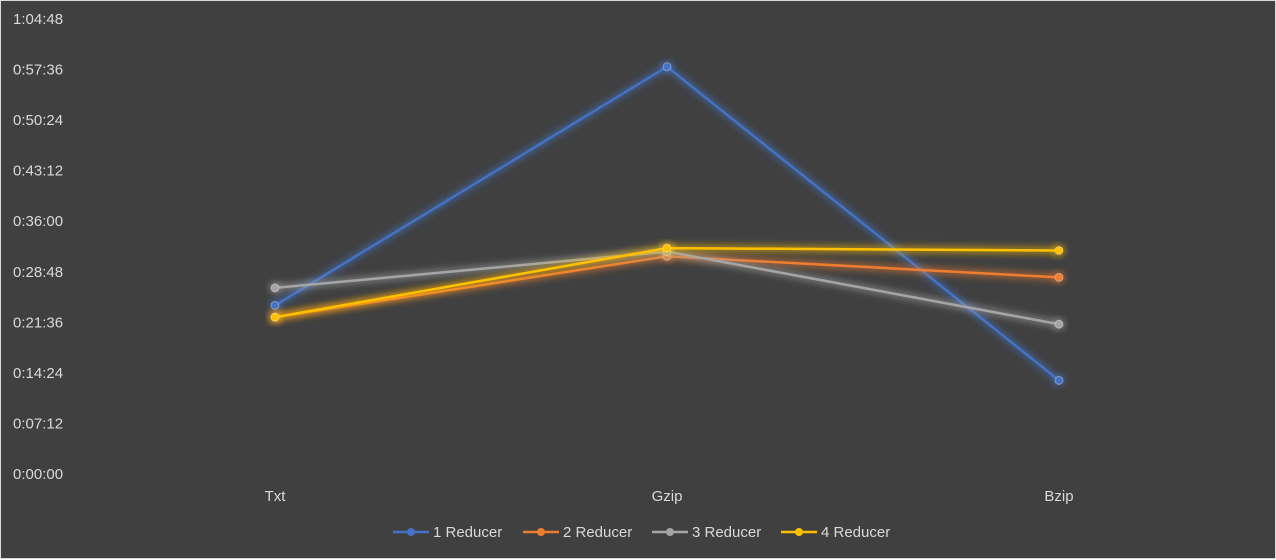  I want to click on series-4-reducer, so click(667, 282).